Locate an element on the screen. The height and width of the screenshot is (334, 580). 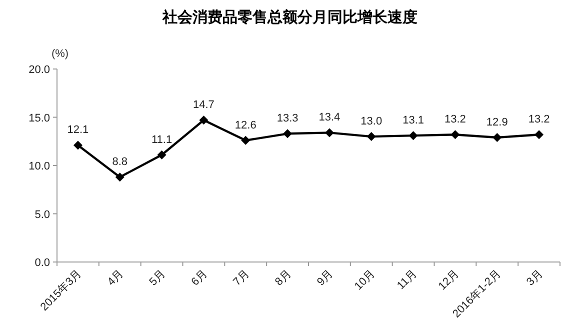
xtick: 11月 is located at coordinates (407, 280).